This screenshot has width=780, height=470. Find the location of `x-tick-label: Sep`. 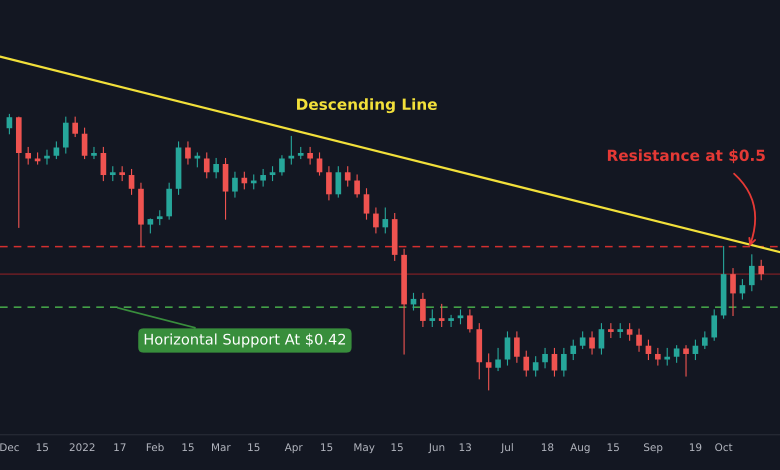

x-tick-label: Sep is located at coordinates (653, 448).